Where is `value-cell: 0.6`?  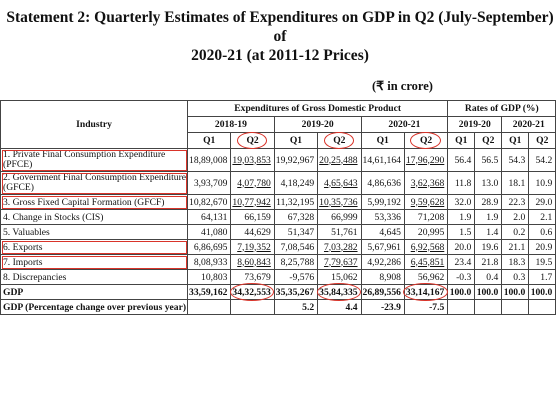 value-cell: 0.6 is located at coordinates (542, 232).